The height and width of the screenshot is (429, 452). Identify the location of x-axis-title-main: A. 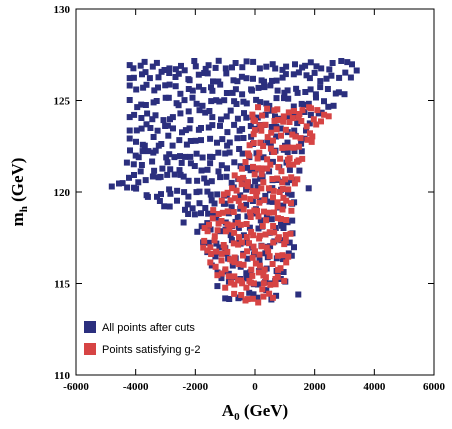
(228, 410).